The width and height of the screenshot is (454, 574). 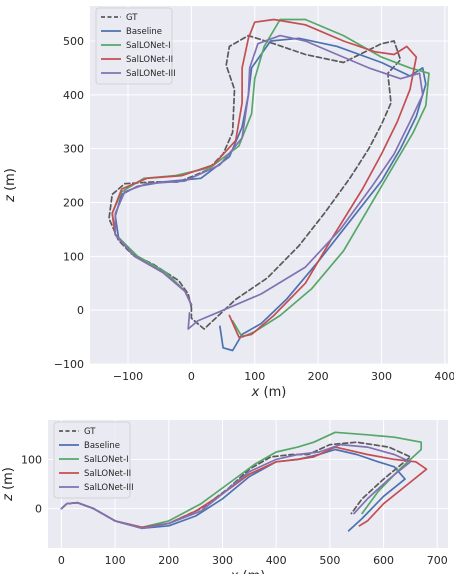 I want to click on x-tick-label: 500, so click(x=329, y=560).